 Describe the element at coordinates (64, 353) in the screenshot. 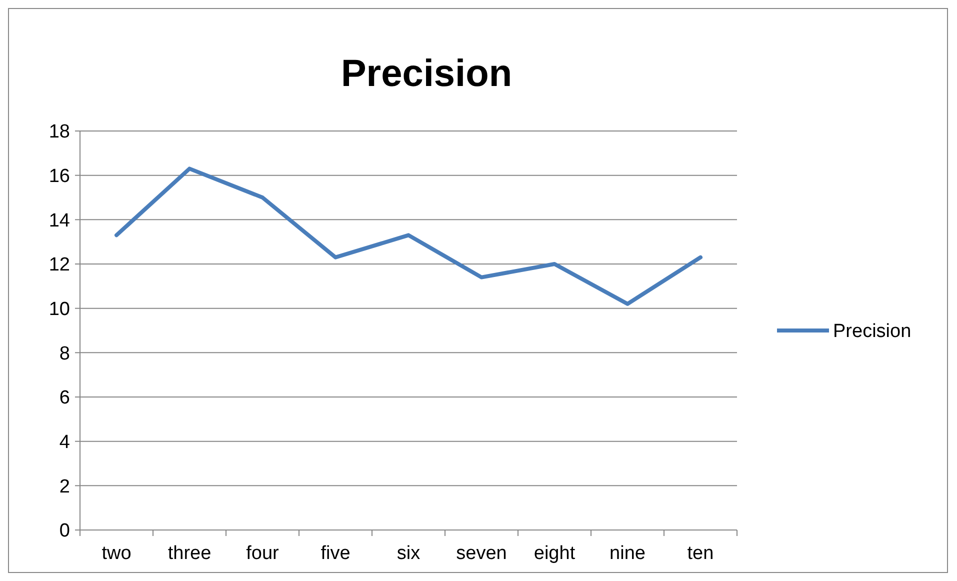

I see `y-tick-label: 8` at that location.